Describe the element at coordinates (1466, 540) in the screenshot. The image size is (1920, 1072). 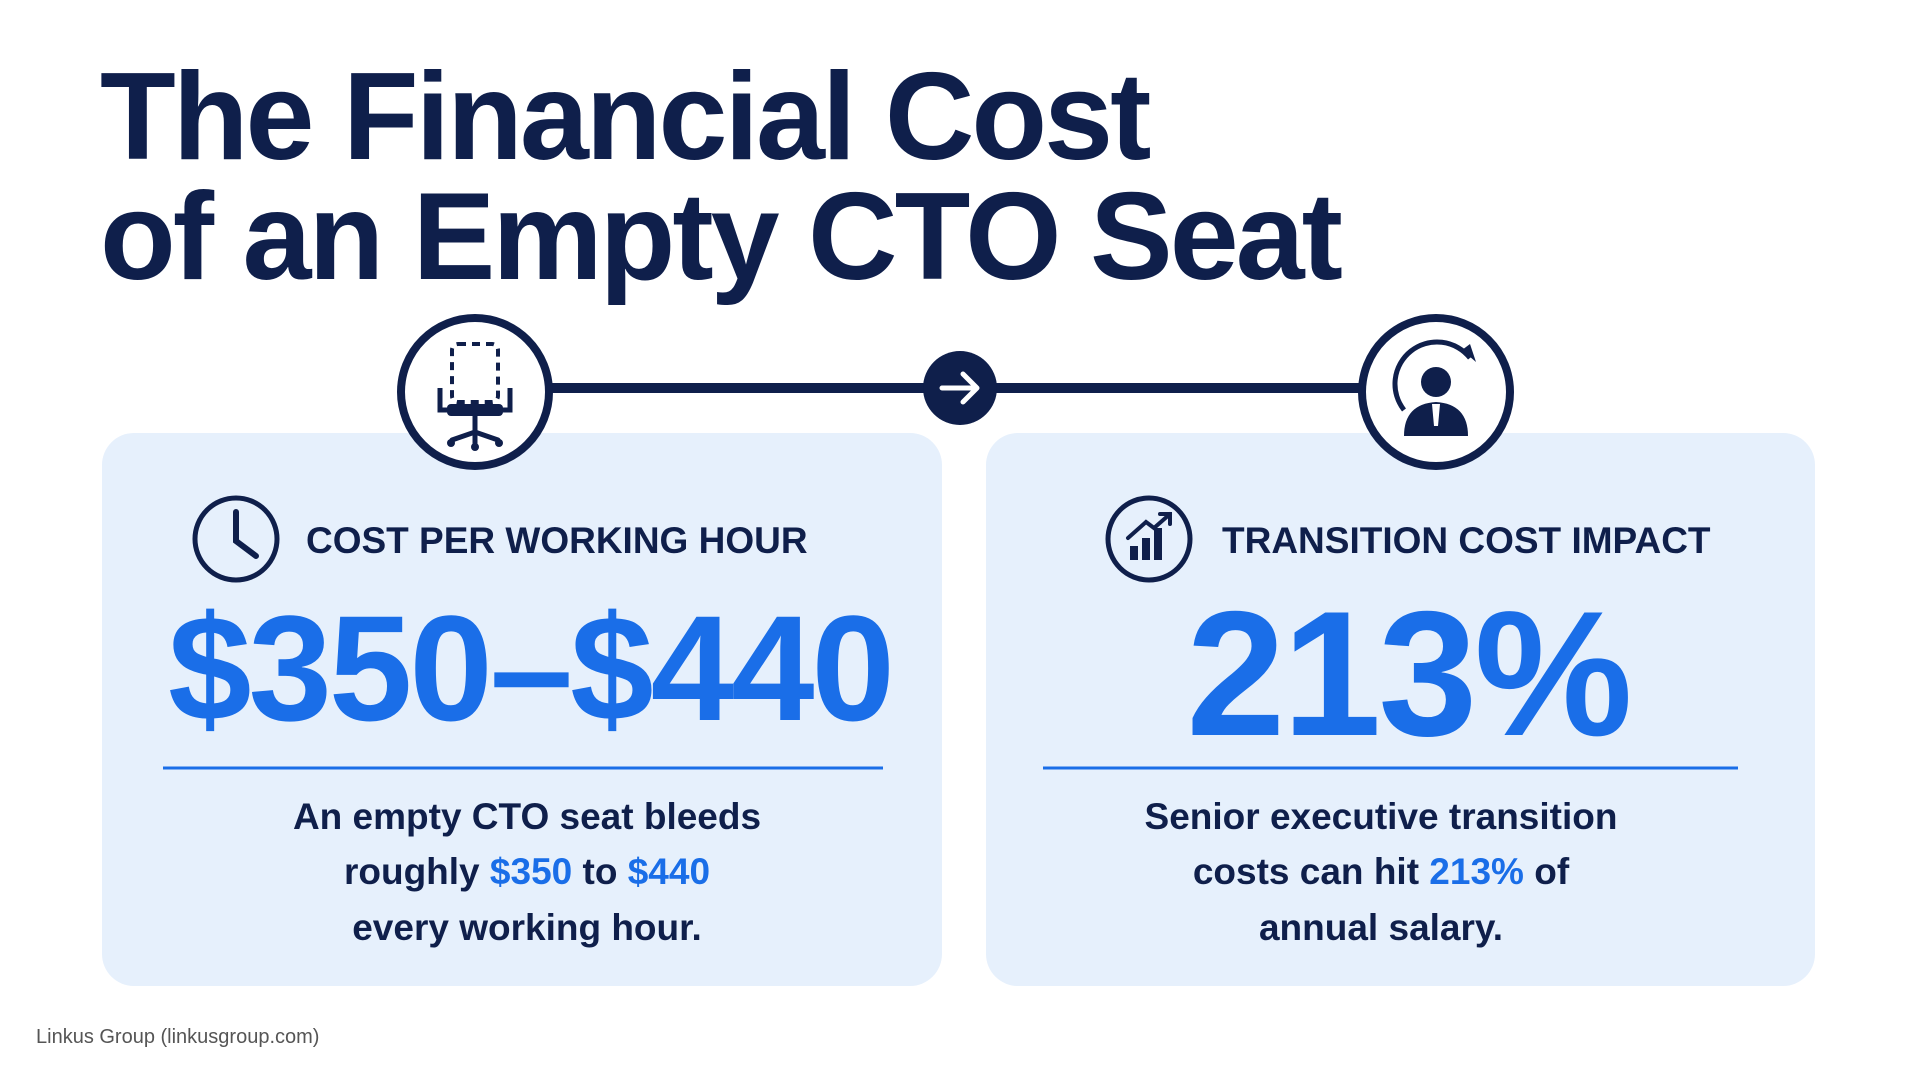
I see `card-heading: TRANSITION COST IMPACT` at that location.